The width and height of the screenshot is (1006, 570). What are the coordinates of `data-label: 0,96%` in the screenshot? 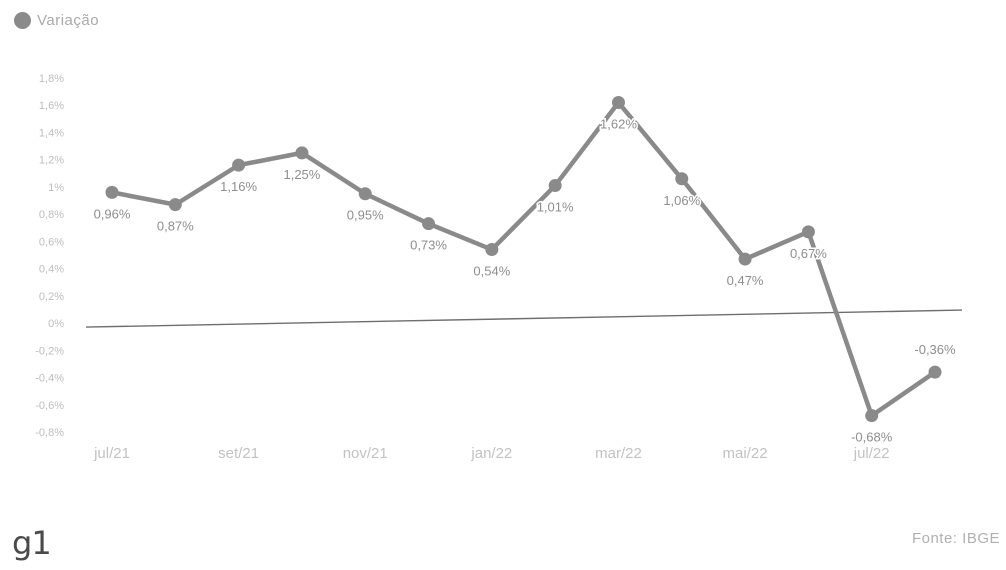 It's located at (112, 213).